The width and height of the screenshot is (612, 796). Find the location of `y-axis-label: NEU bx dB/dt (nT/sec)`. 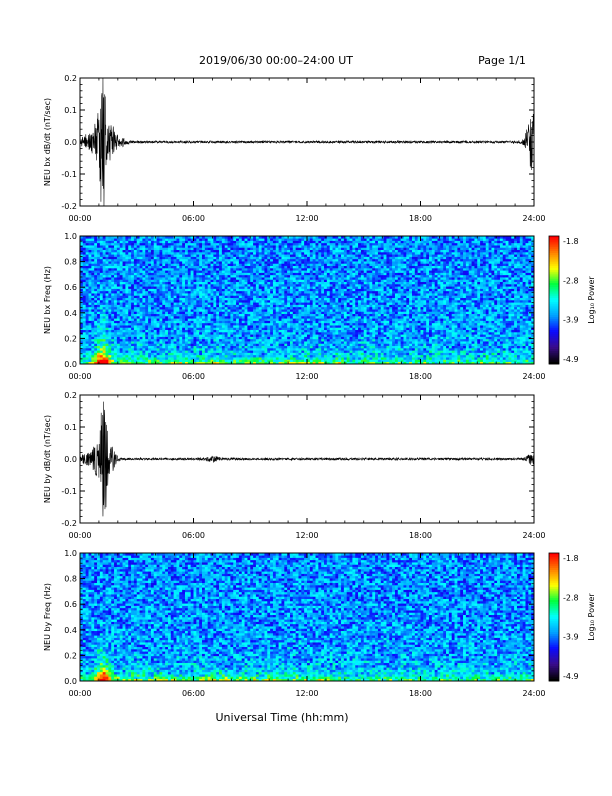

y-axis-label: NEU bx dB/dt (nT/sec) is located at coordinates (47, 142).